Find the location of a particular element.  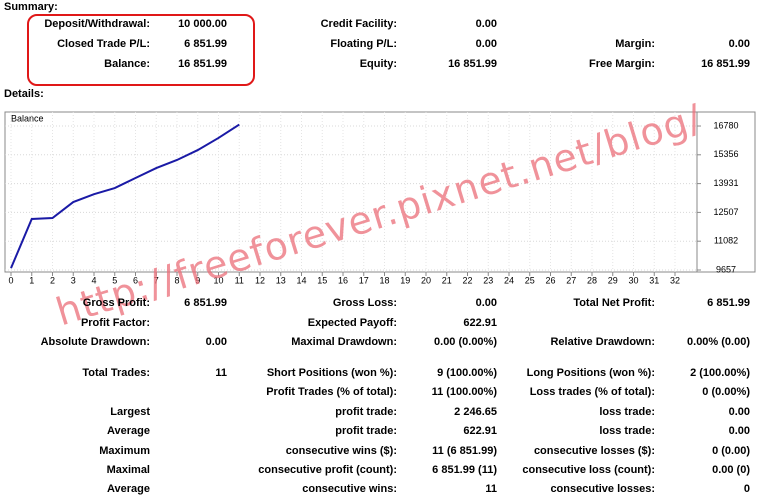

field-label: Short Positions (won %): is located at coordinates (331, 373).